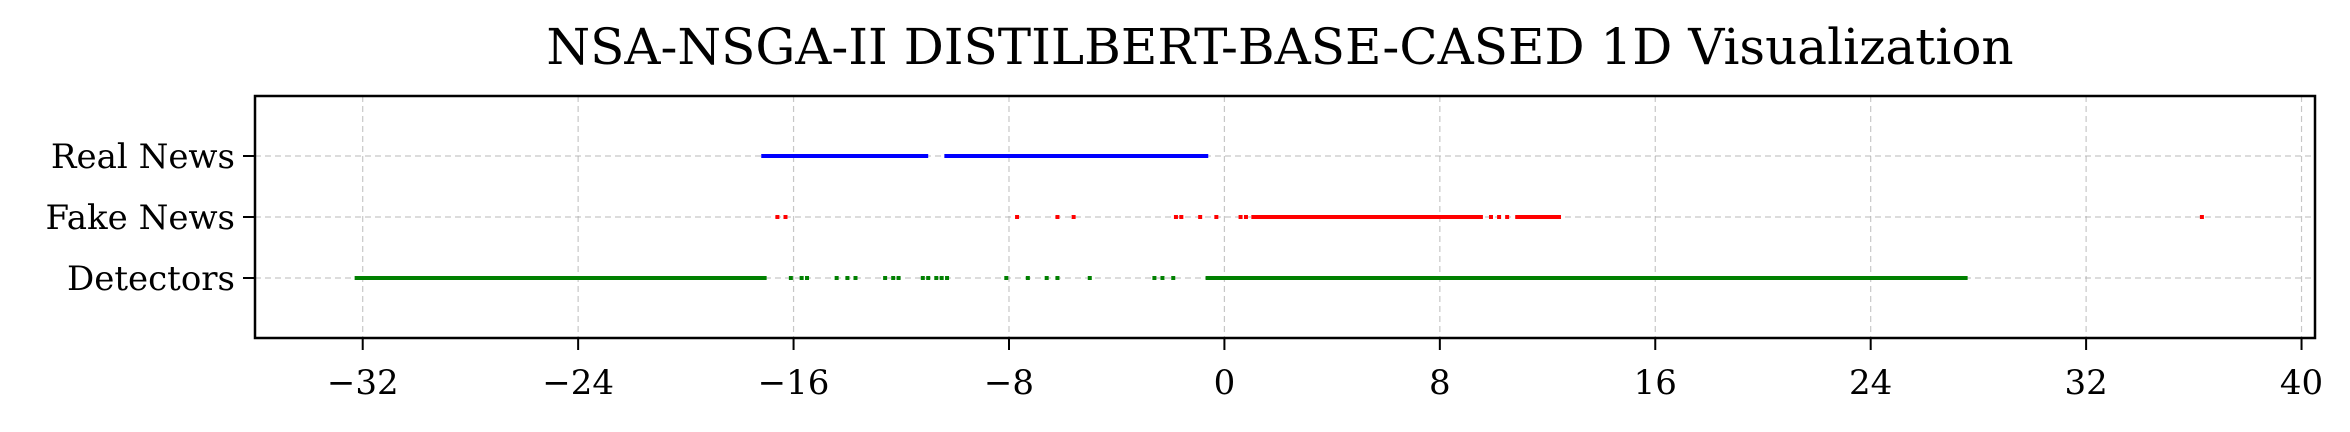 The width and height of the screenshot is (2350, 432). What do you see at coordinates (140, 218) in the screenshot?
I see `y-tick-label-fake-news: Fake News` at bounding box center [140, 218].